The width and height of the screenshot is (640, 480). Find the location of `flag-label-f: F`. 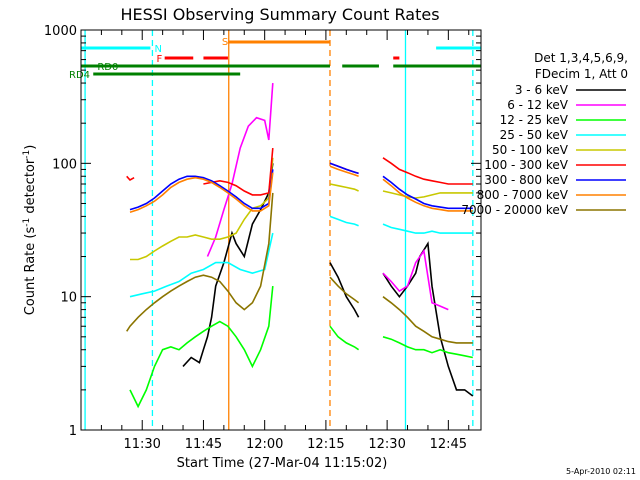

flag-label-f: F is located at coordinates (160, 59).